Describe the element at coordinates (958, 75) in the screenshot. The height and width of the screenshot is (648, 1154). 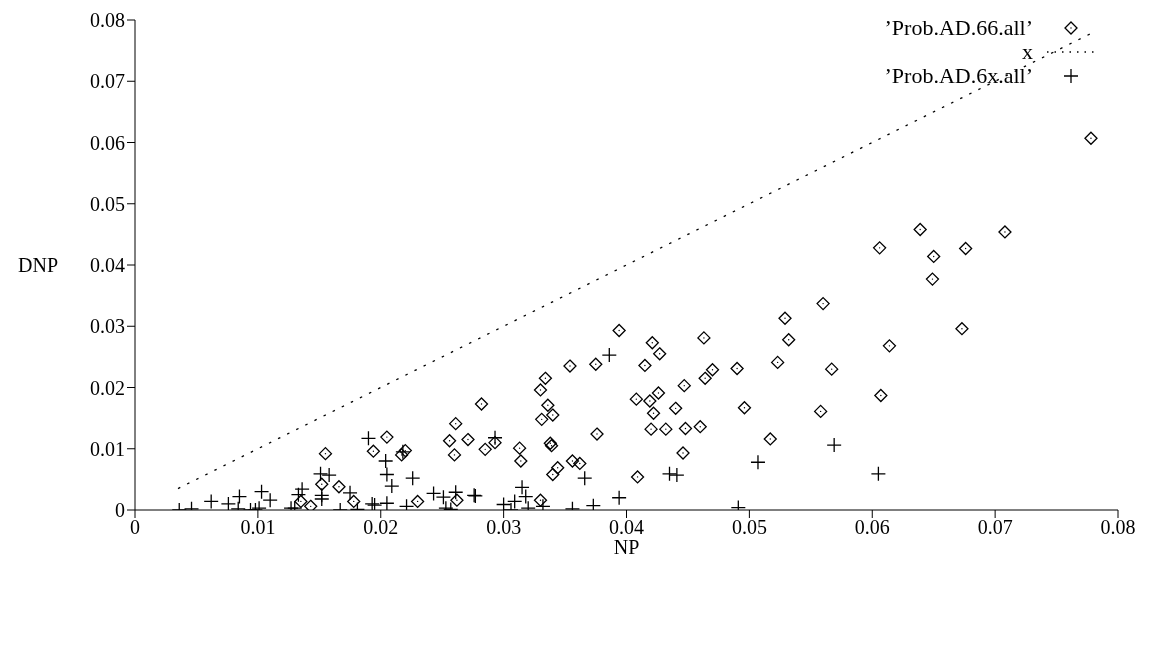
I see `legend-label: ’Prob.AD.6x.all’` at that location.